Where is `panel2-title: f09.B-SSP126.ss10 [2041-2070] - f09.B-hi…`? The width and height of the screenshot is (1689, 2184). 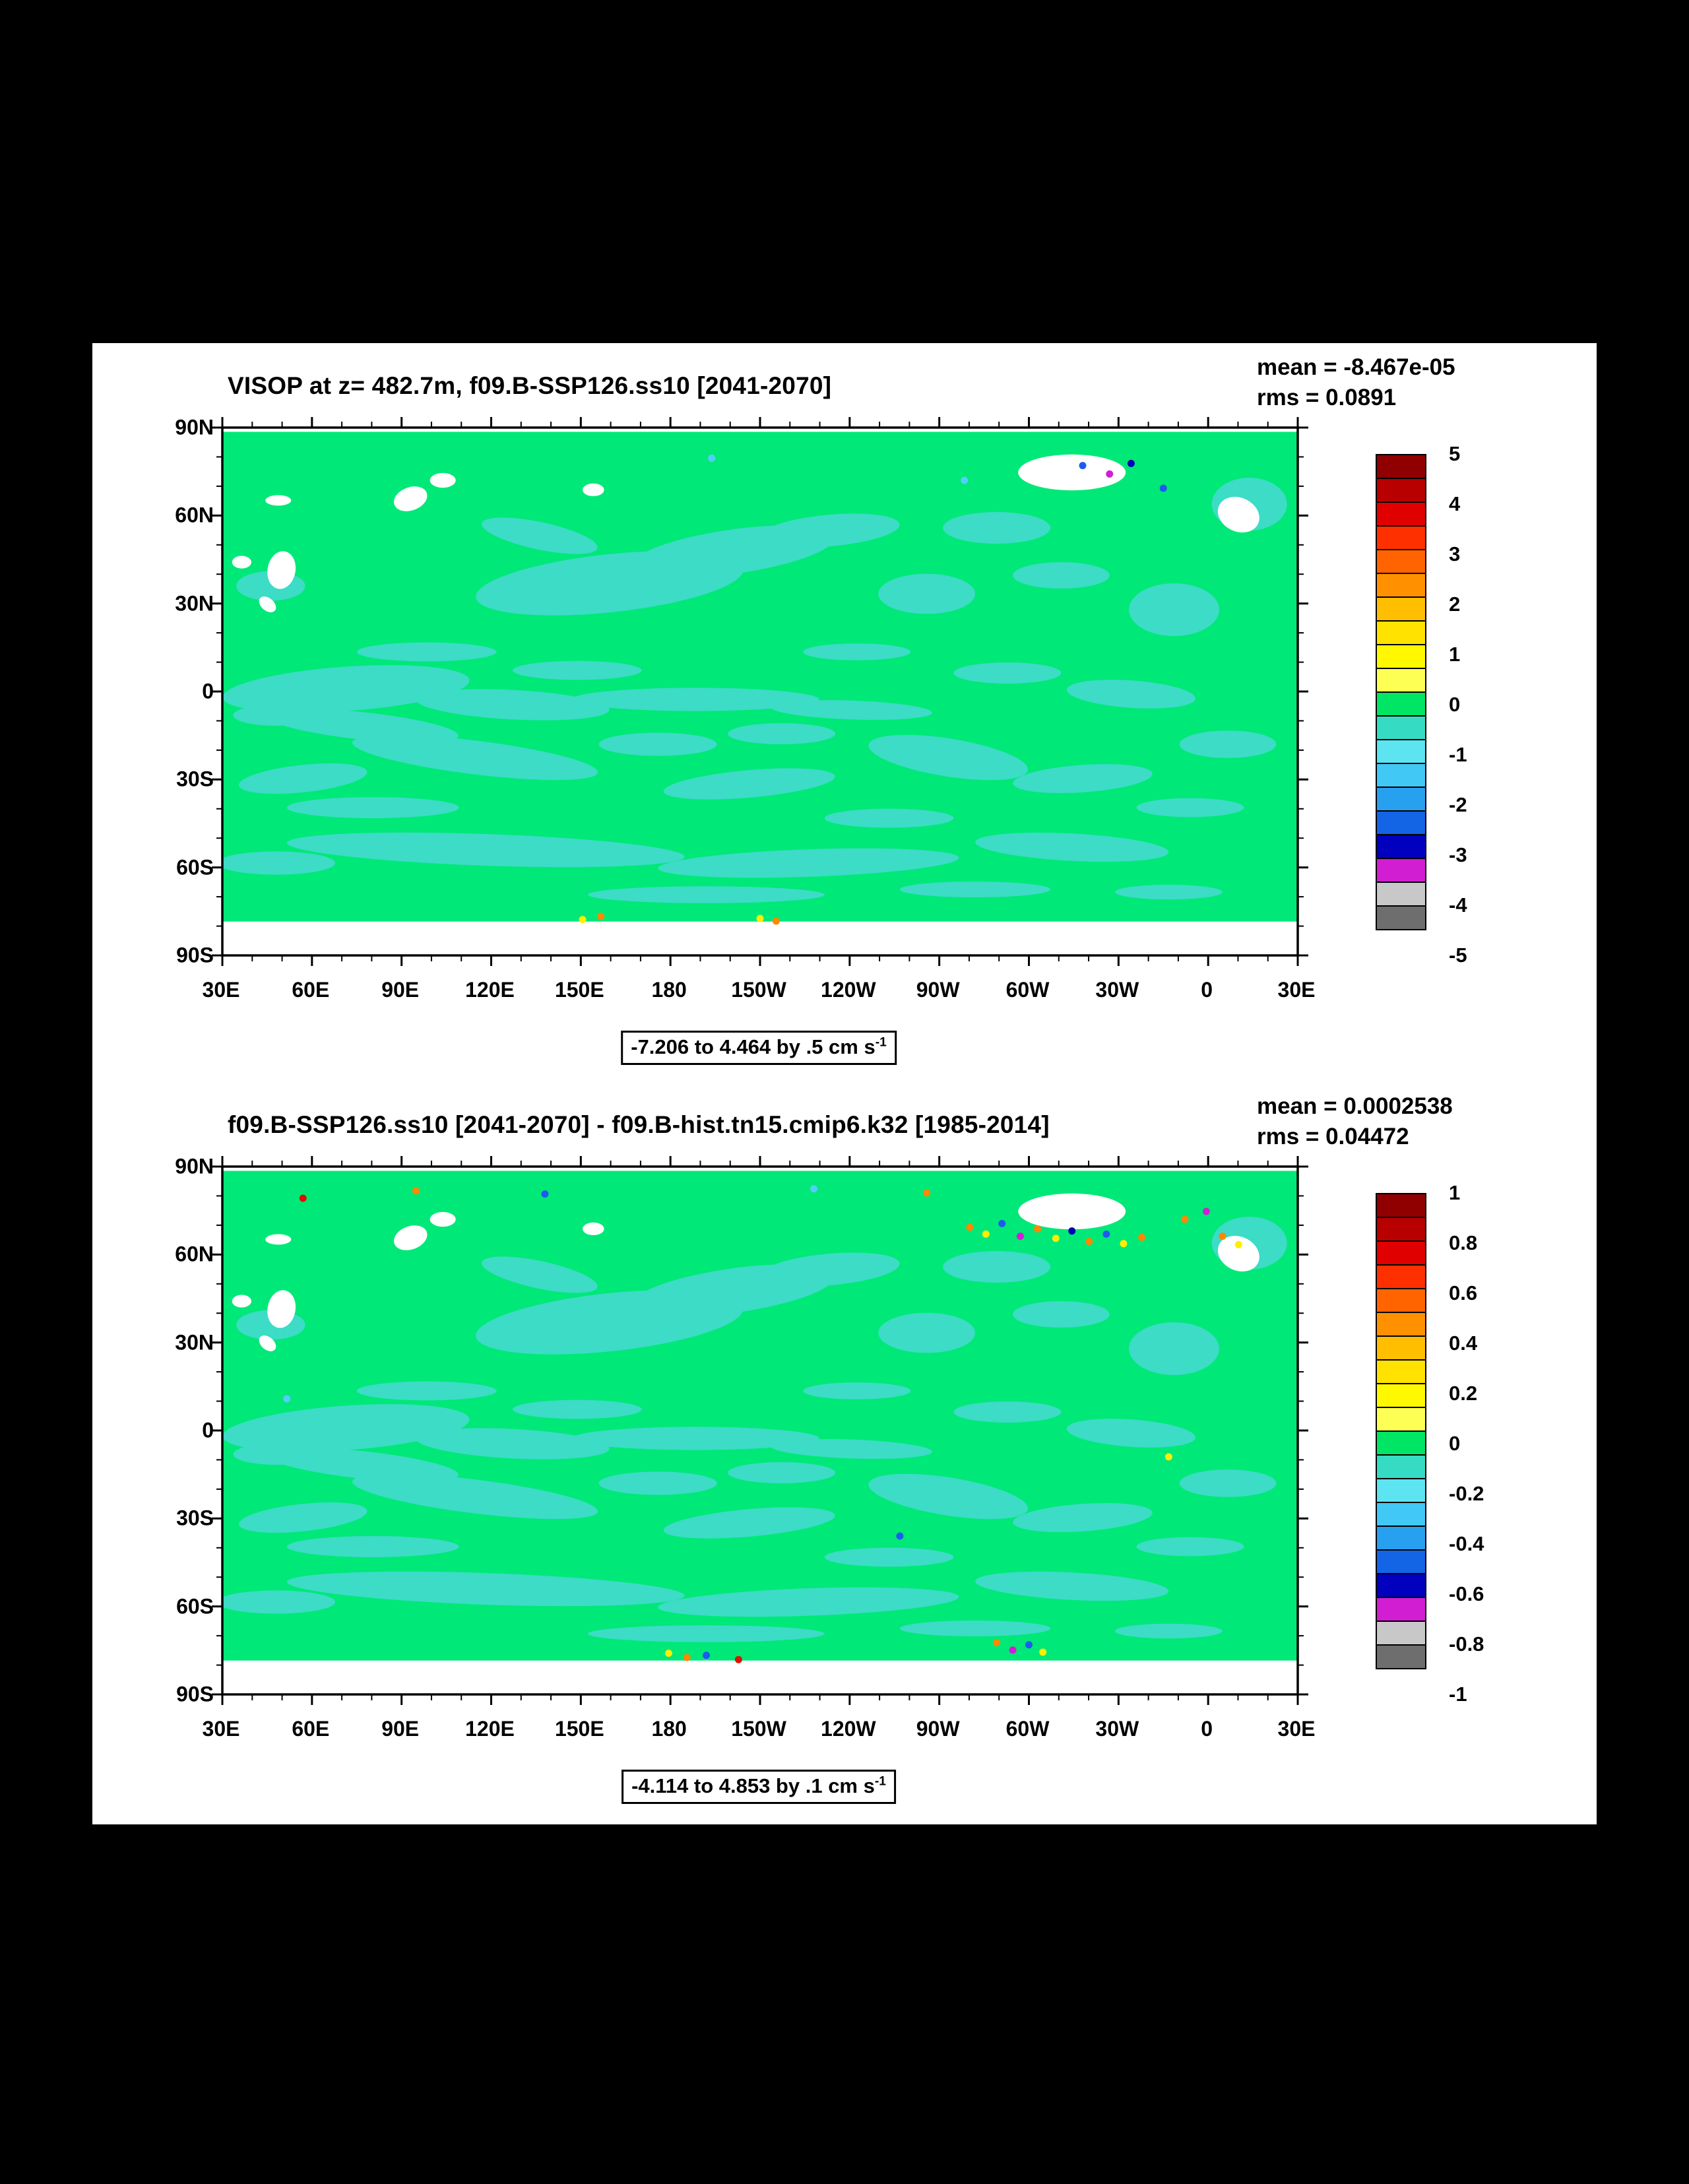
panel2-title: f09.B-SSP126.ss10 [2041-2070] - f09.B-hi… is located at coordinates (639, 1124).